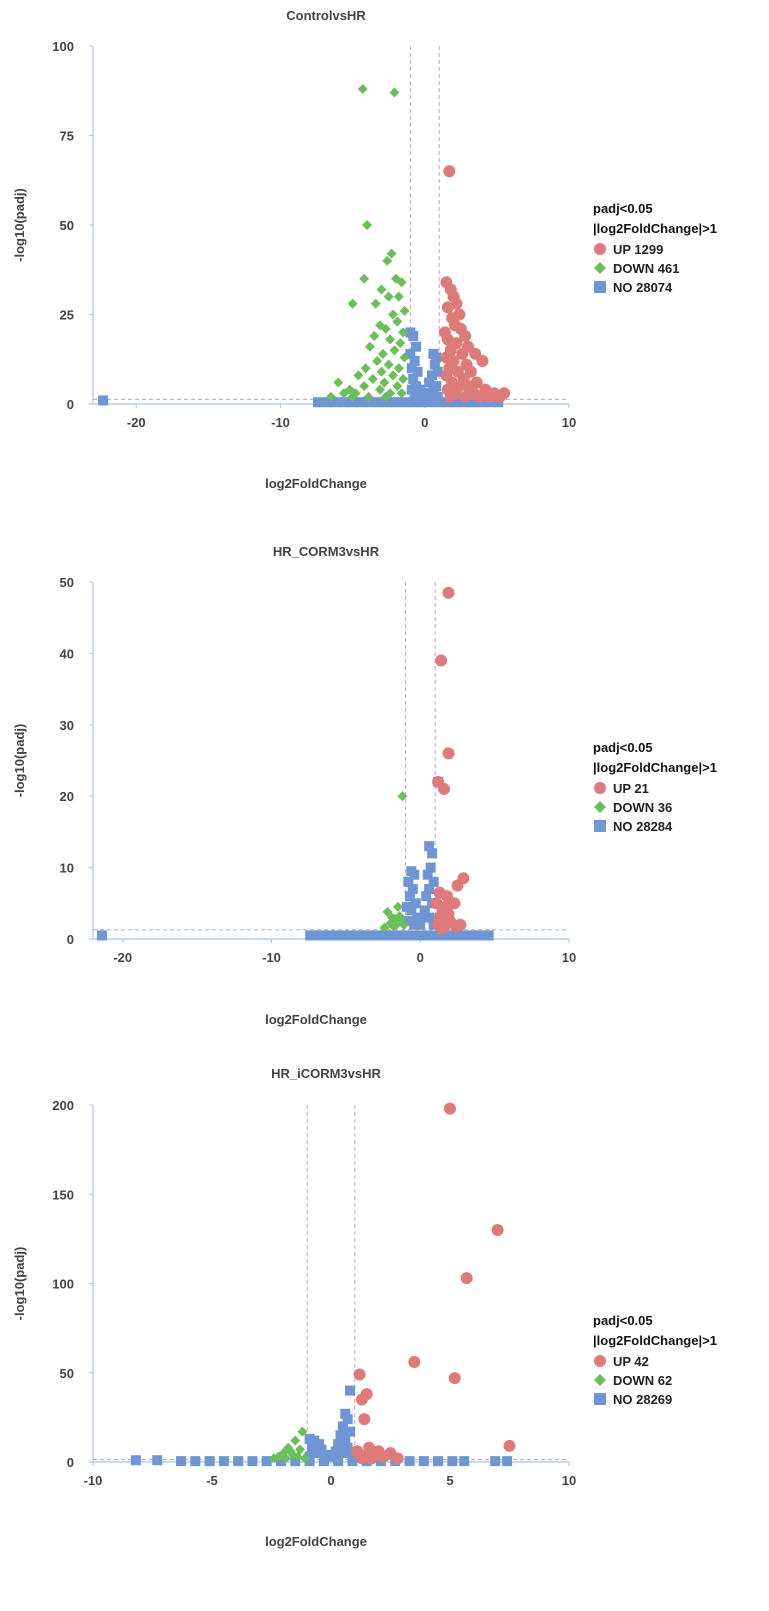 The height and width of the screenshot is (1611, 769). What do you see at coordinates (631, 788) in the screenshot?
I see `legend-label-up: UP 21` at bounding box center [631, 788].